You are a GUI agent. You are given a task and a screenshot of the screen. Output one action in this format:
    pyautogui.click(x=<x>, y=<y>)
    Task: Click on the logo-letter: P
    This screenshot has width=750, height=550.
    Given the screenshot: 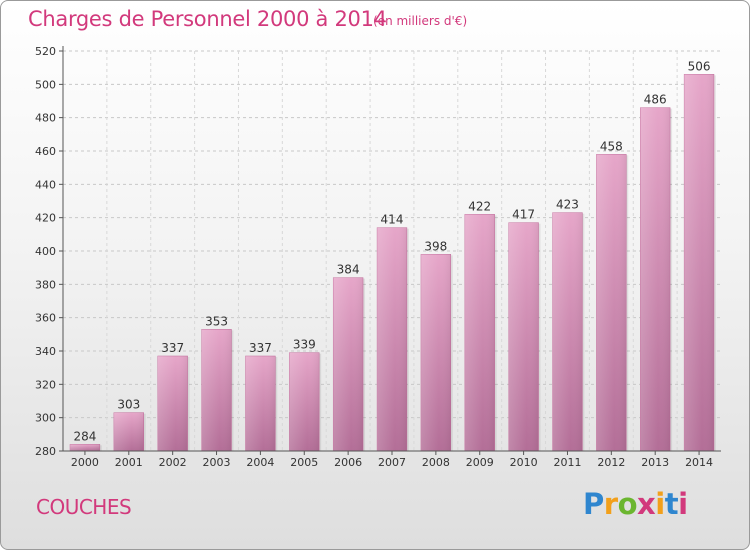 What is the action you would take?
    pyautogui.click(x=593, y=504)
    